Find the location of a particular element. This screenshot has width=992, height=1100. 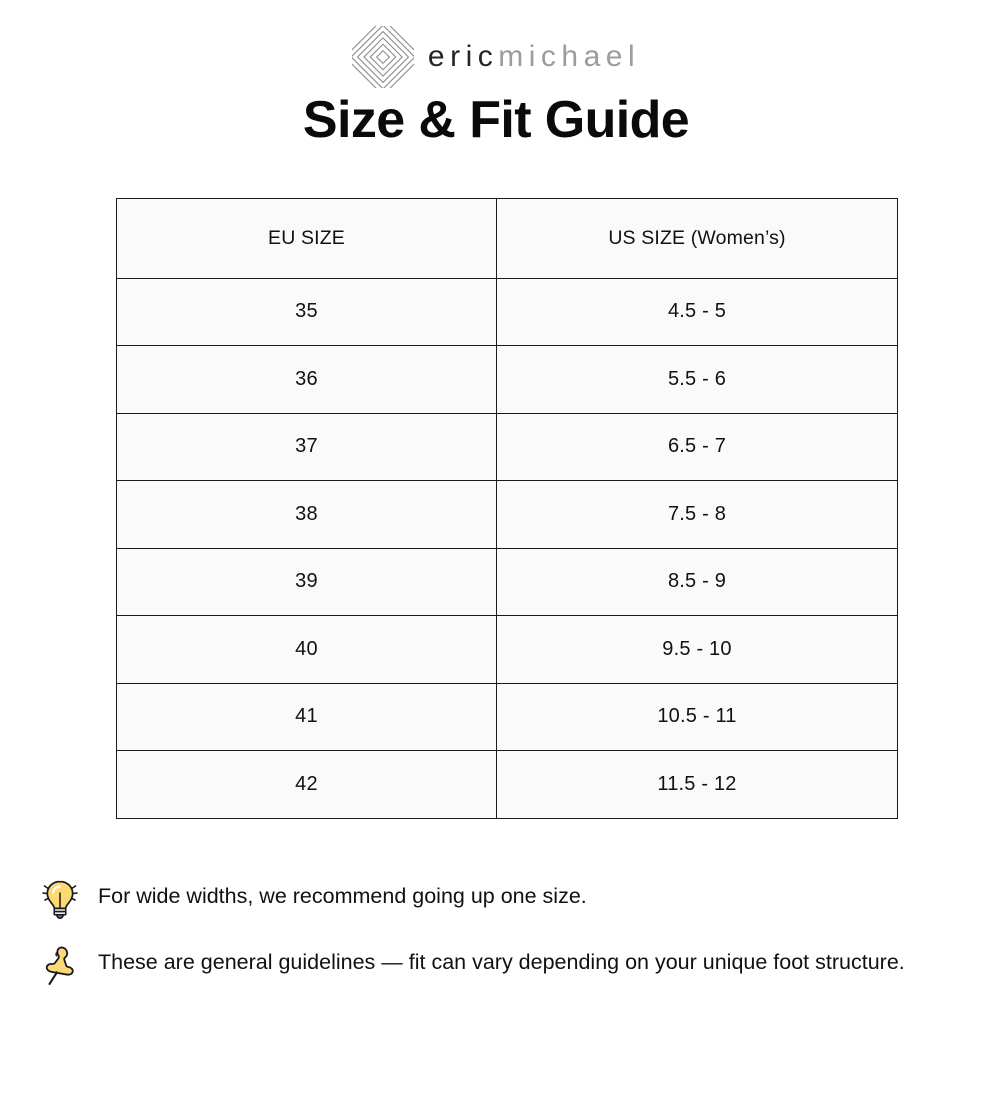

cell-eu-size: 40 is located at coordinates (306, 649).